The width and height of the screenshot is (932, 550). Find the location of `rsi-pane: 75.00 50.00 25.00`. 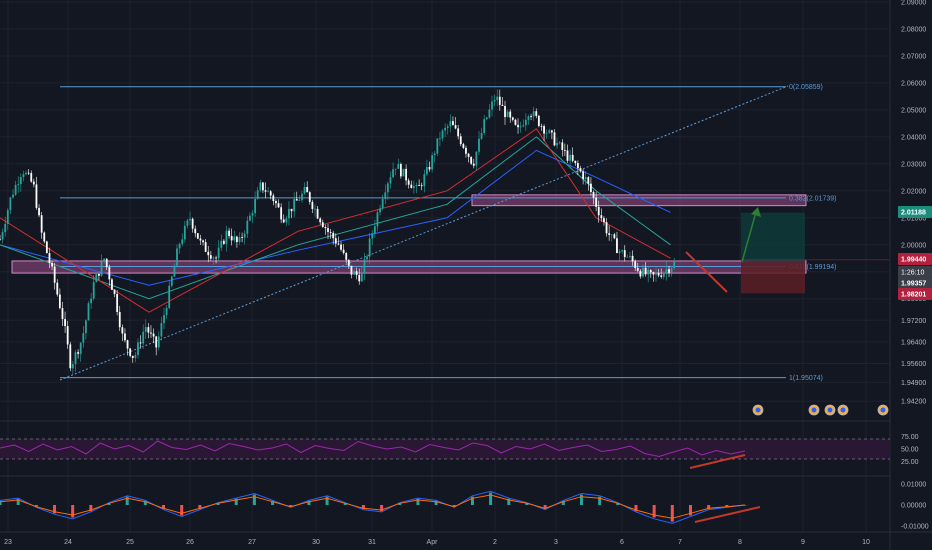

rsi-pane: 75.00 50.00 25.00 is located at coordinates (459, 451).